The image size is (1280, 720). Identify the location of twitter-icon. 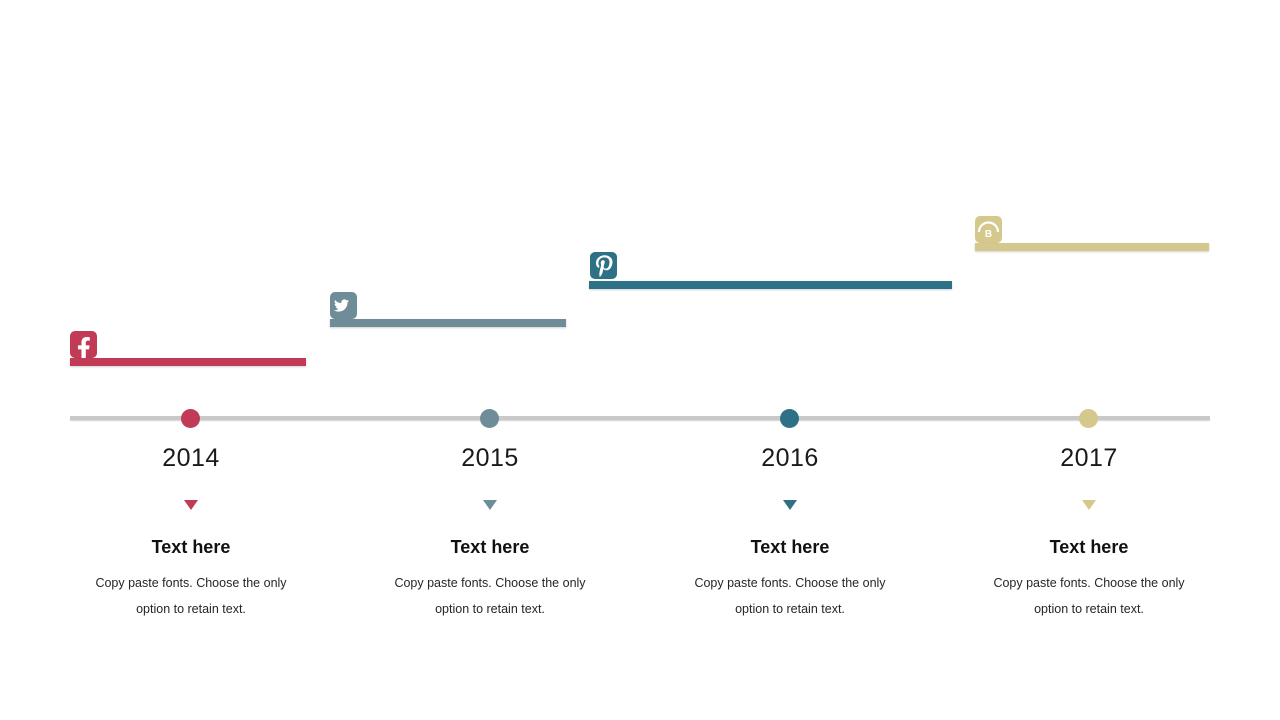
(343, 305).